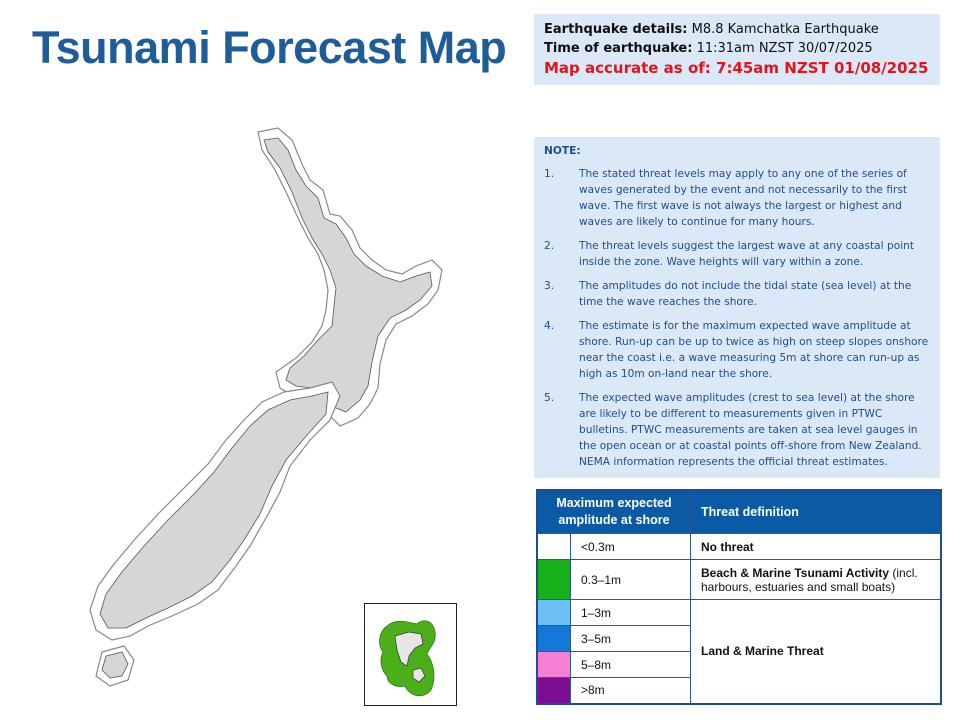 This screenshot has width=960, height=720. I want to click on eq-value: M8.8 Kamchatka Earthquake, so click(785, 29).